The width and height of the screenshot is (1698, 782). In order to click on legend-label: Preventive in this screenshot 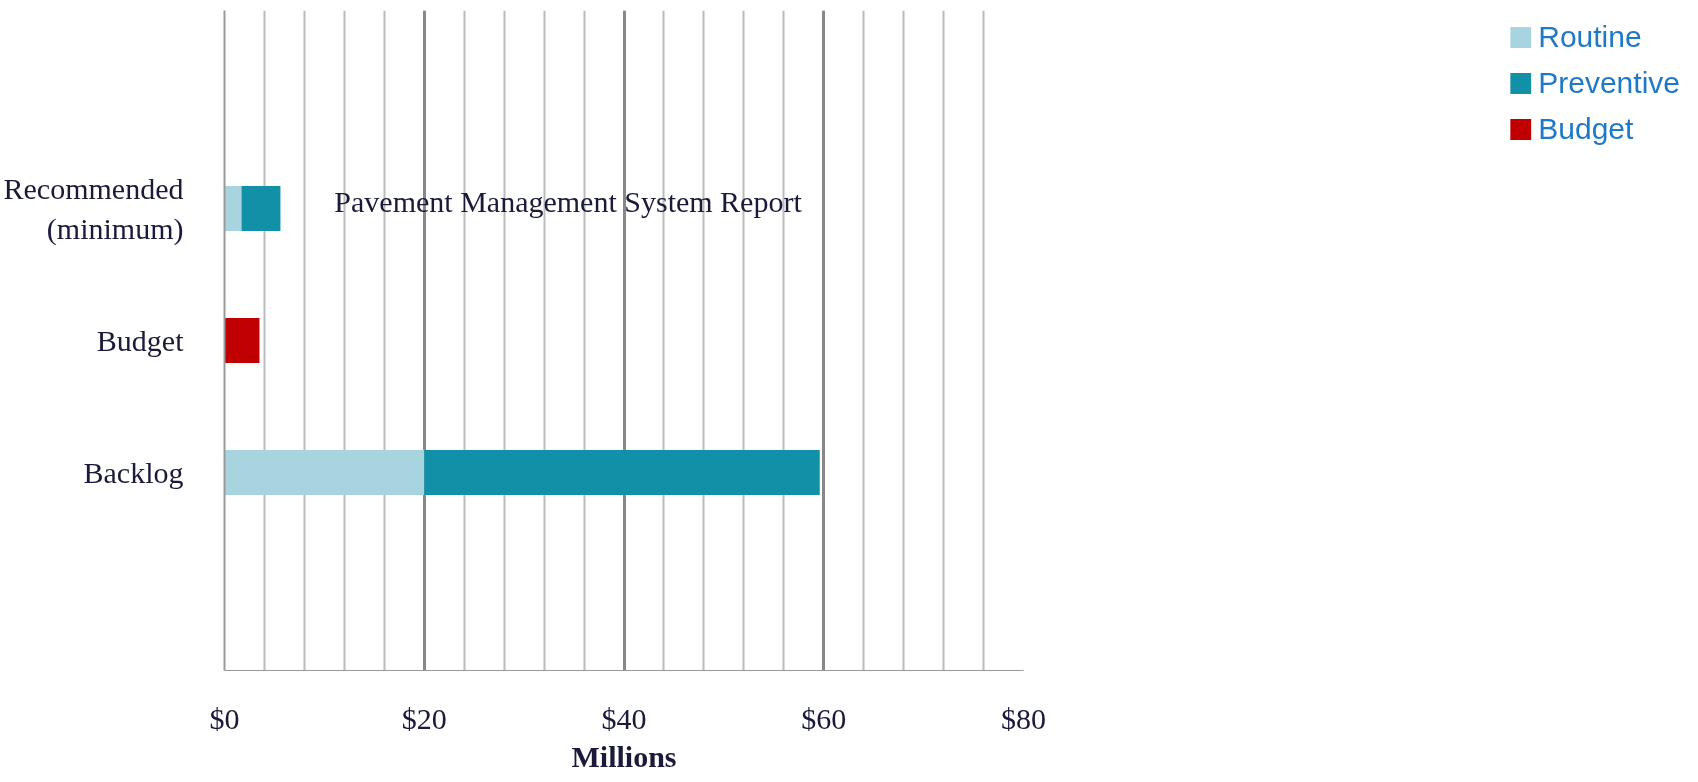, I will do `click(1609, 83)`.